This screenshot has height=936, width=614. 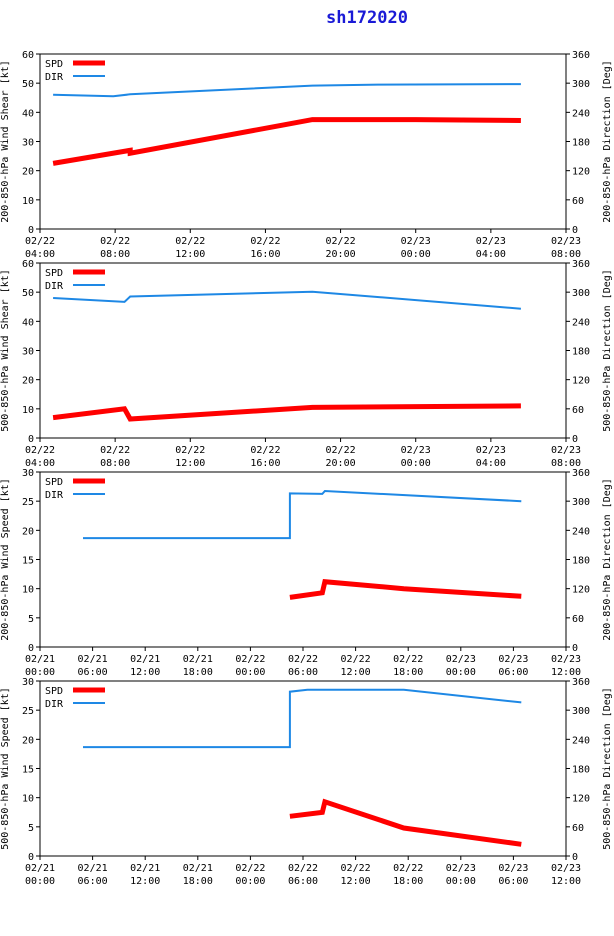 I want to click on y-tick-label: 15, so click(x=28, y=561).